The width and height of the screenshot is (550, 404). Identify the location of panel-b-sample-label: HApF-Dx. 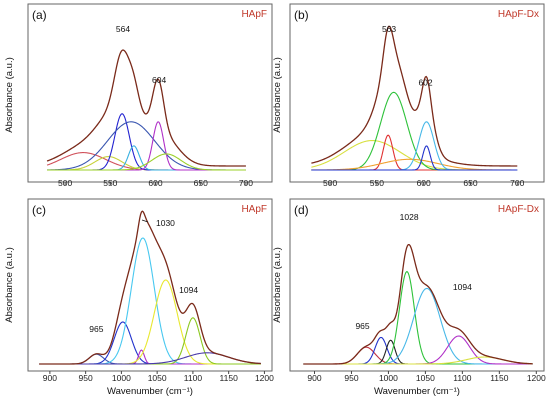
(518, 14).